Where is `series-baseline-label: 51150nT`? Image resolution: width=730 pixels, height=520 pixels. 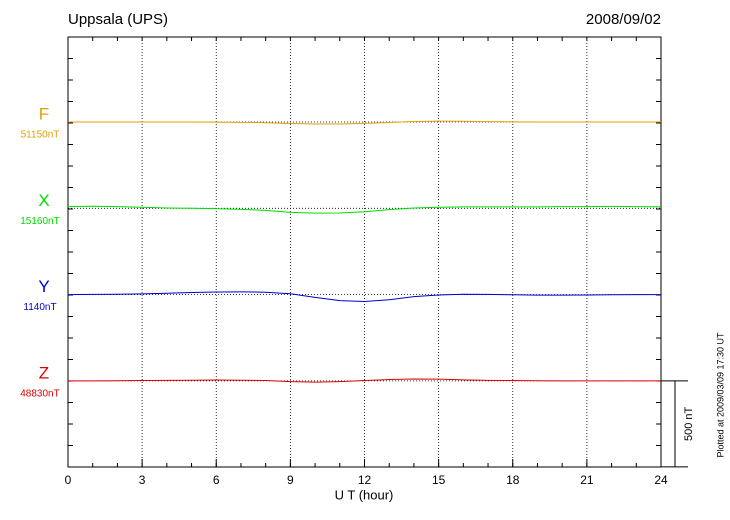 series-baseline-label: 51150nT is located at coordinates (40, 135).